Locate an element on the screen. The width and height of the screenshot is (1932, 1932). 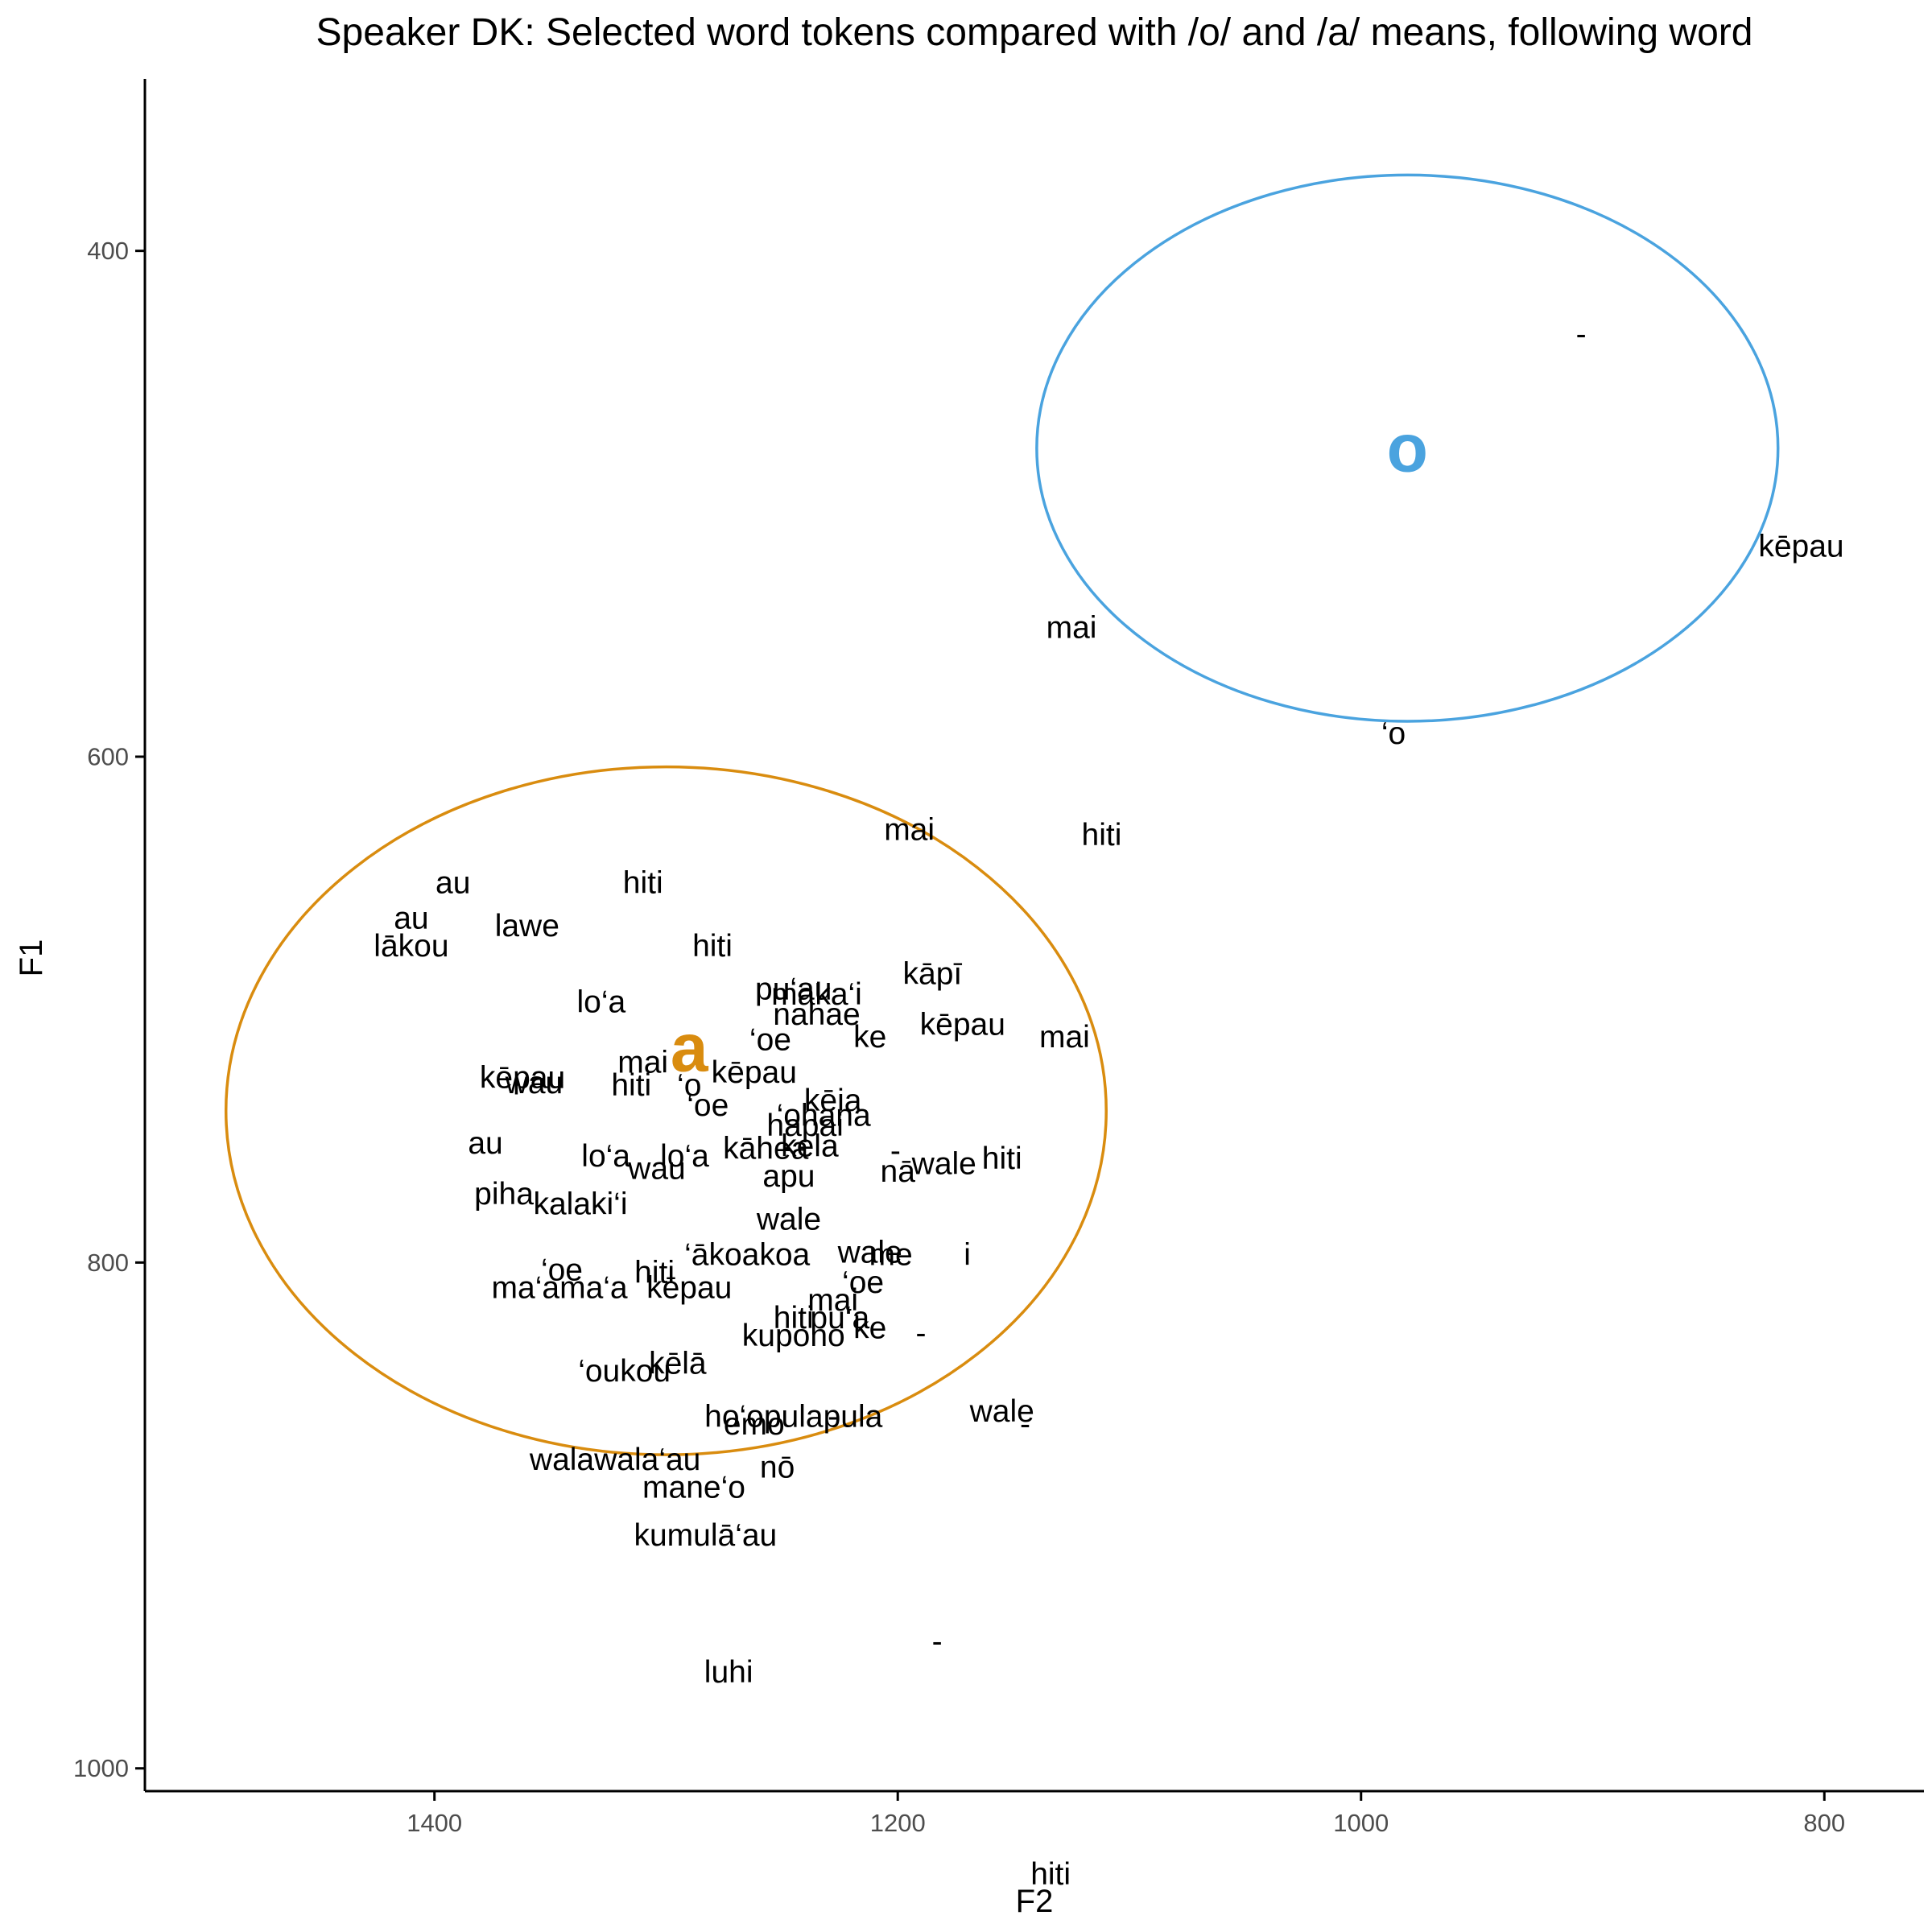
means-layer: oa is located at coordinates (1049, 748).